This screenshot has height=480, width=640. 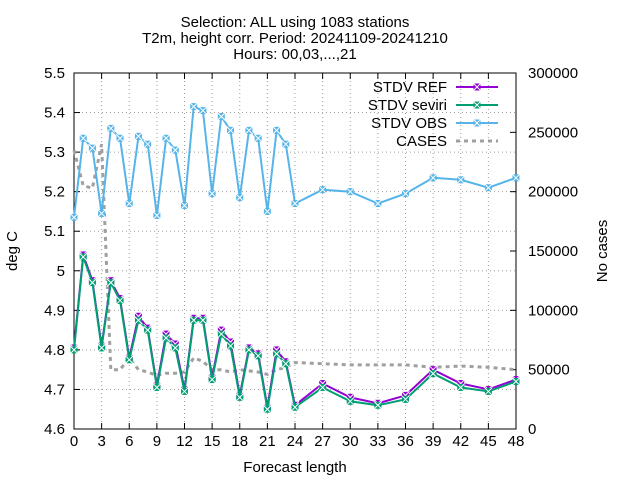 I want to click on y2-tick-label: 250000, so click(x=553, y=132).